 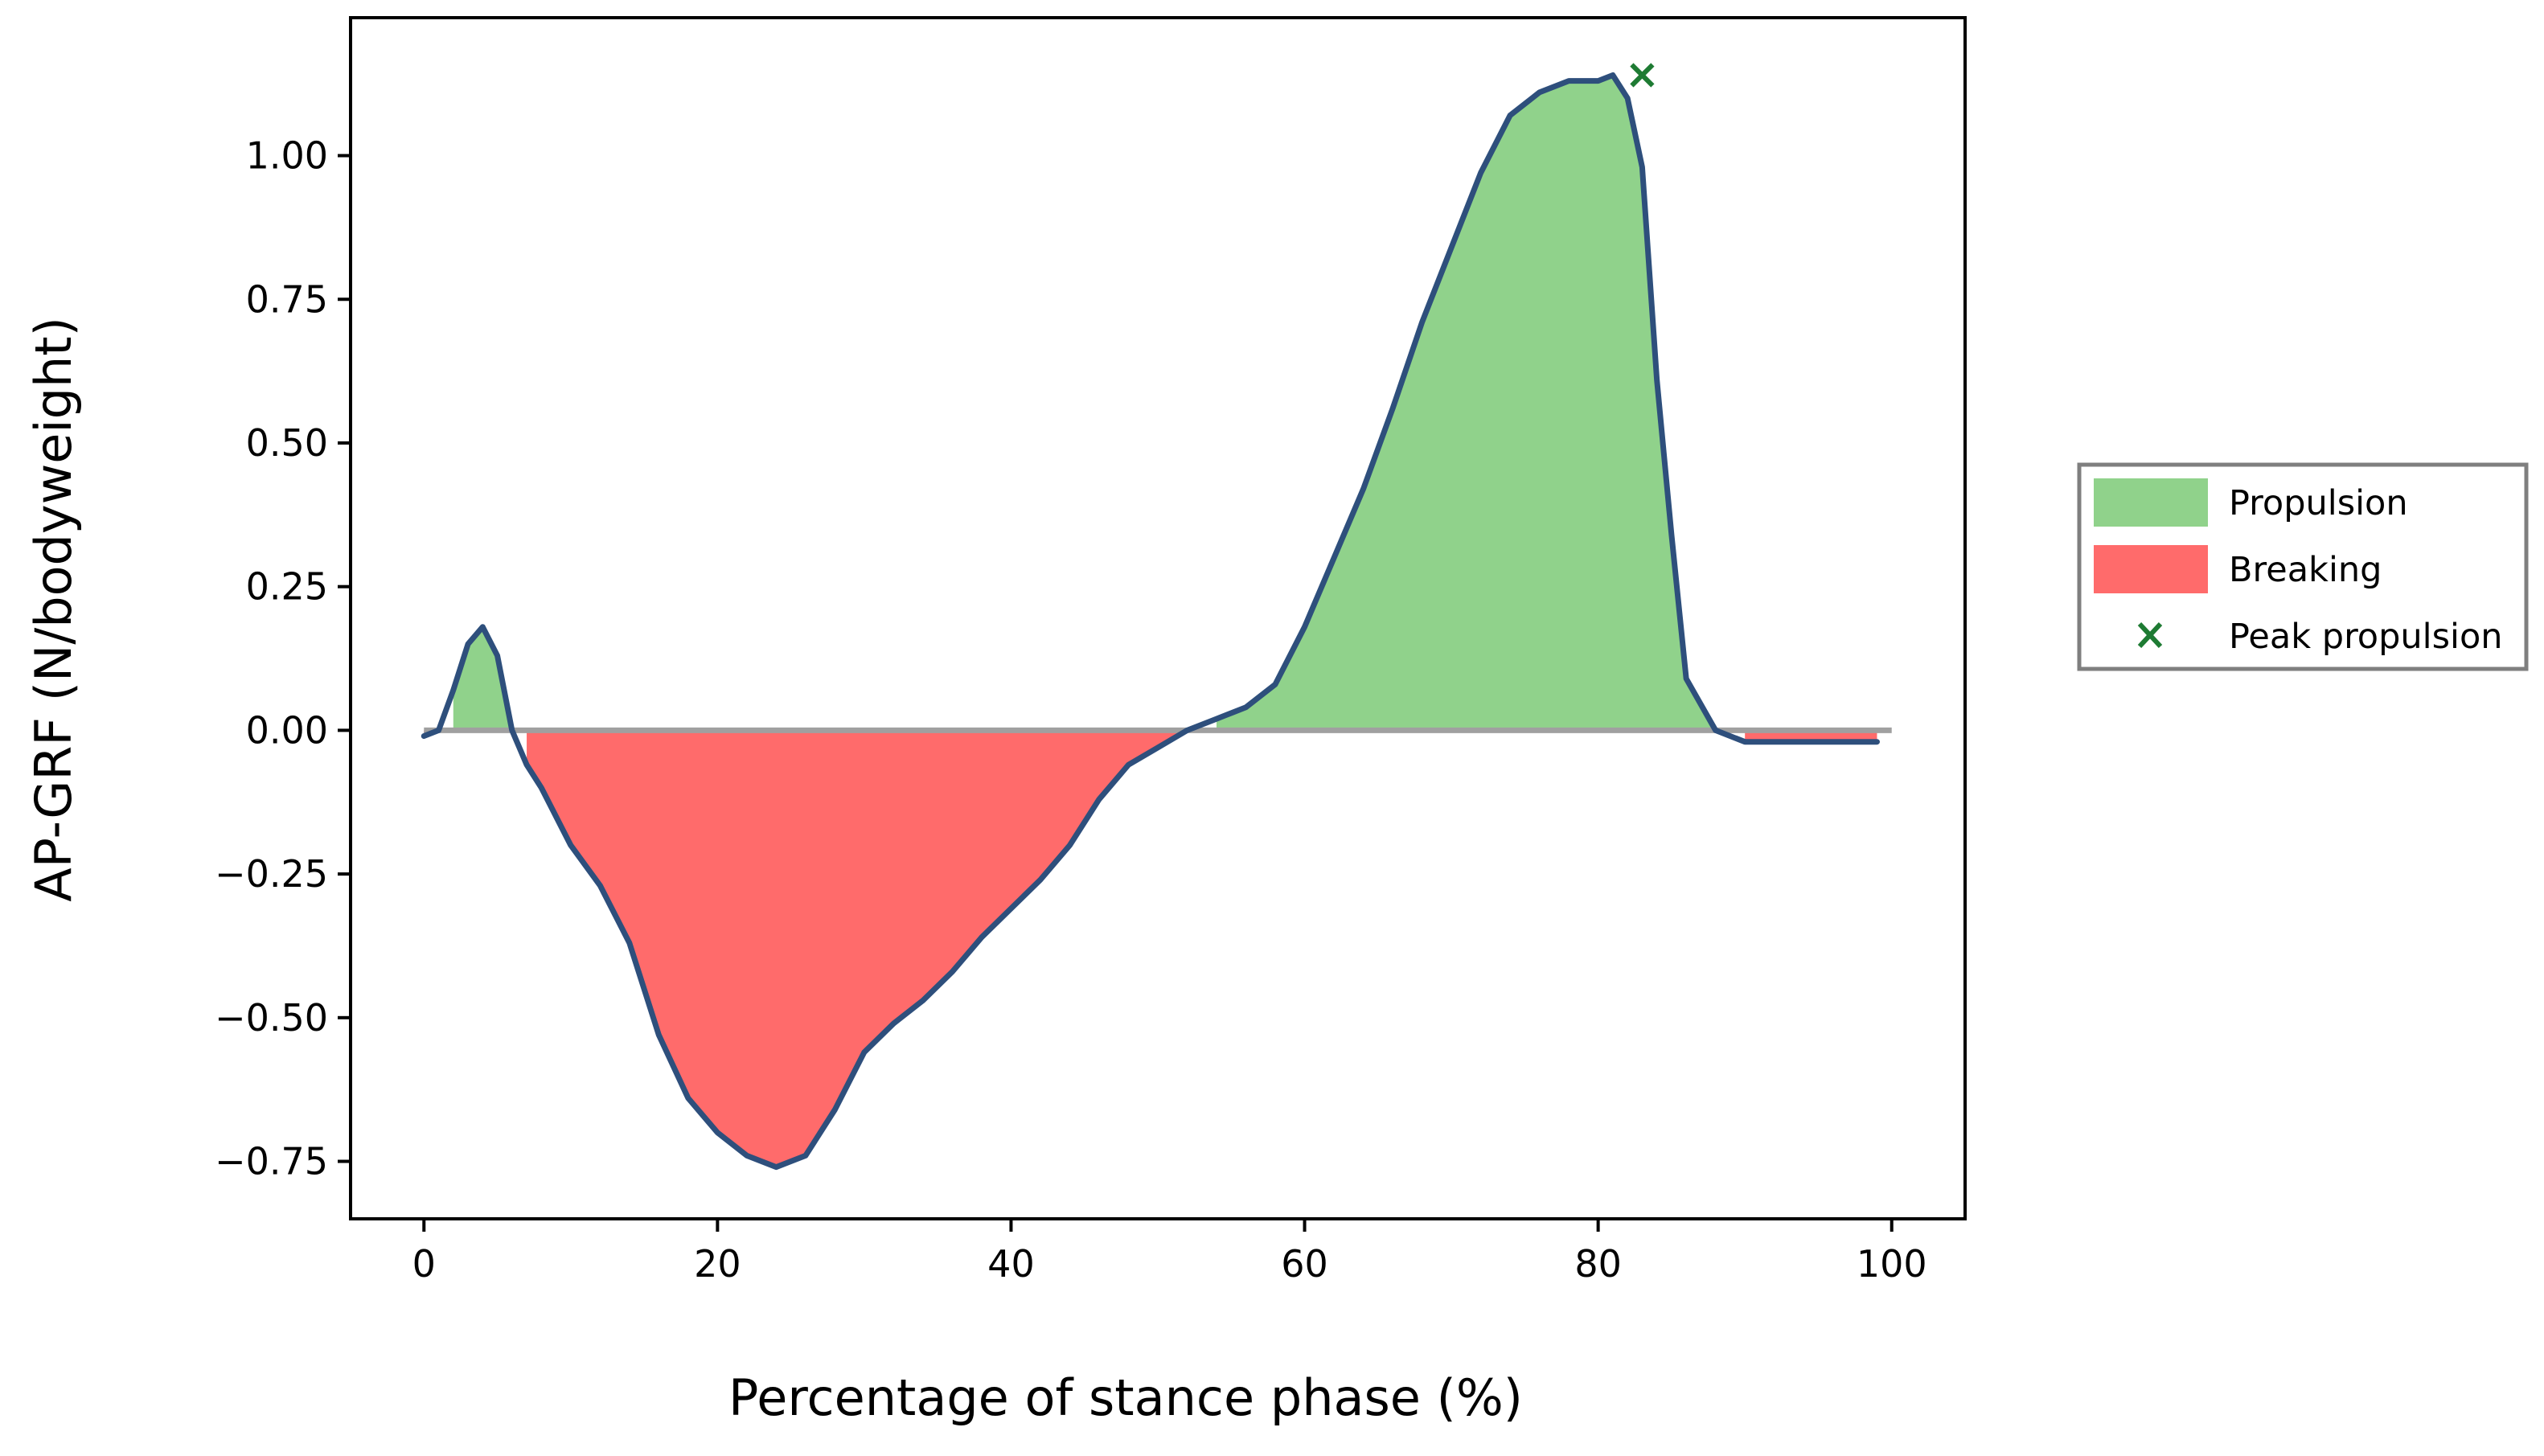 What do you see at coordinates (1125, 1397) in the screenshot?
I see `x-axis-title: Percentage of stance phase (%)` at bounding box center [1125, 1397].